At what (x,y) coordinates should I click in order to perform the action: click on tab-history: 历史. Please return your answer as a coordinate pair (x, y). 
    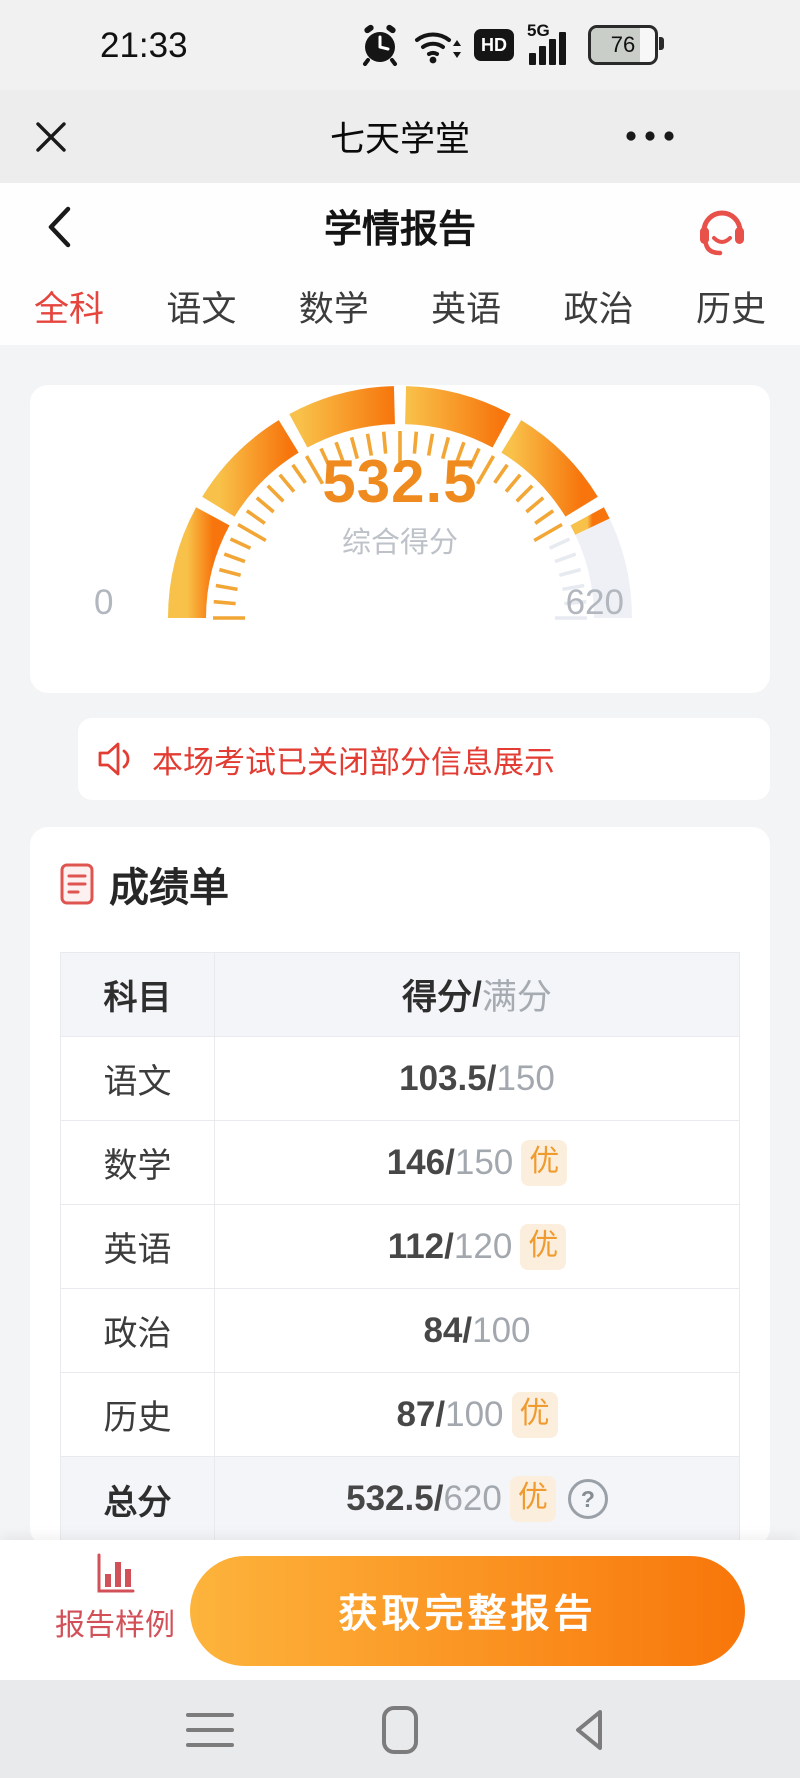
    Looking at the image, I should click on (730, 309).